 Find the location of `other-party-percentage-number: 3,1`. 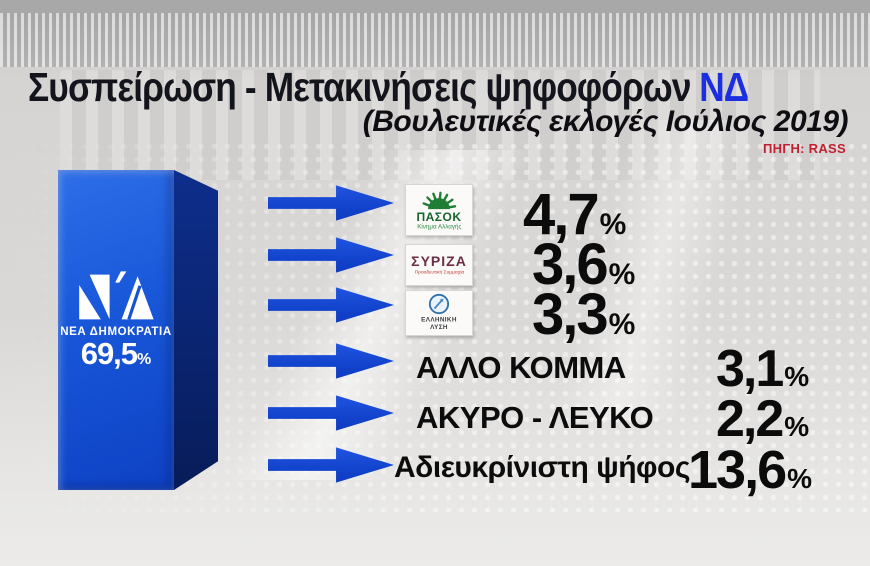

other-party-percentage-number: 3,1 is located at coordinates (750, 369).